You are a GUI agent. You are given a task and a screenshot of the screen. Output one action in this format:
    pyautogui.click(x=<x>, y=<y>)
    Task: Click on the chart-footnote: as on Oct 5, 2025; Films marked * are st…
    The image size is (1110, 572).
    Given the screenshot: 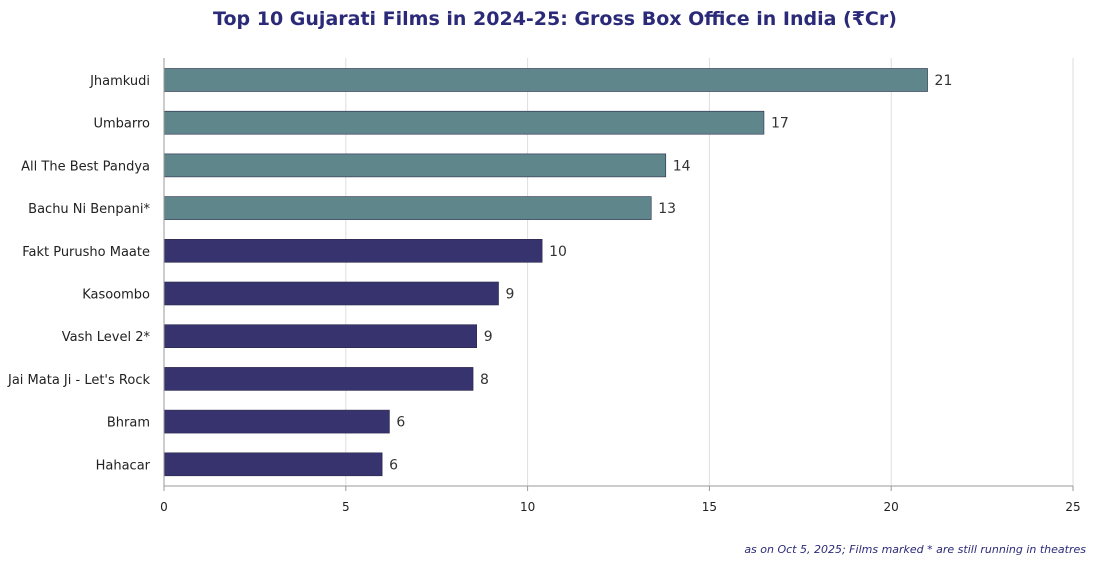 What is the action you would take?
    pyautogui.click(x=915, y=549)
    